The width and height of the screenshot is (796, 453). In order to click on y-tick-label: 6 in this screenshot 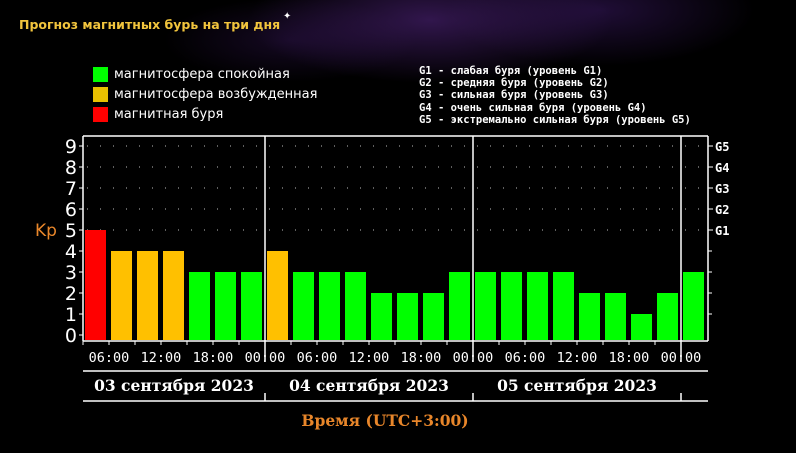, I will do `click(71, 210)`.